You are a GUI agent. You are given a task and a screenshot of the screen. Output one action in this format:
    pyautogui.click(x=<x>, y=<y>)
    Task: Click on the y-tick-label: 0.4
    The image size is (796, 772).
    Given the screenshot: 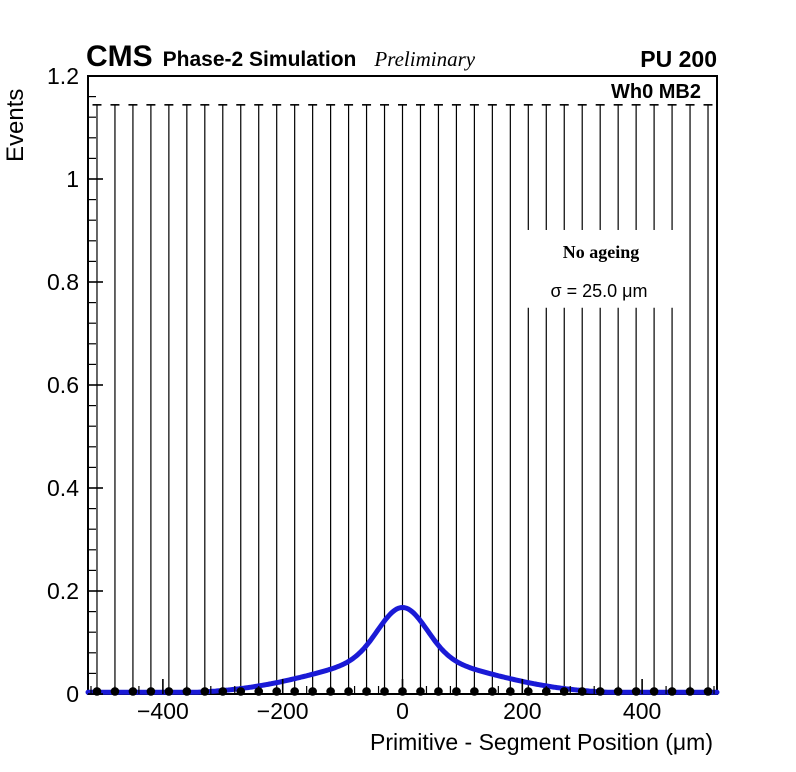 What is the action you would take?
    pyautogui.click(x=63, y=488)
    